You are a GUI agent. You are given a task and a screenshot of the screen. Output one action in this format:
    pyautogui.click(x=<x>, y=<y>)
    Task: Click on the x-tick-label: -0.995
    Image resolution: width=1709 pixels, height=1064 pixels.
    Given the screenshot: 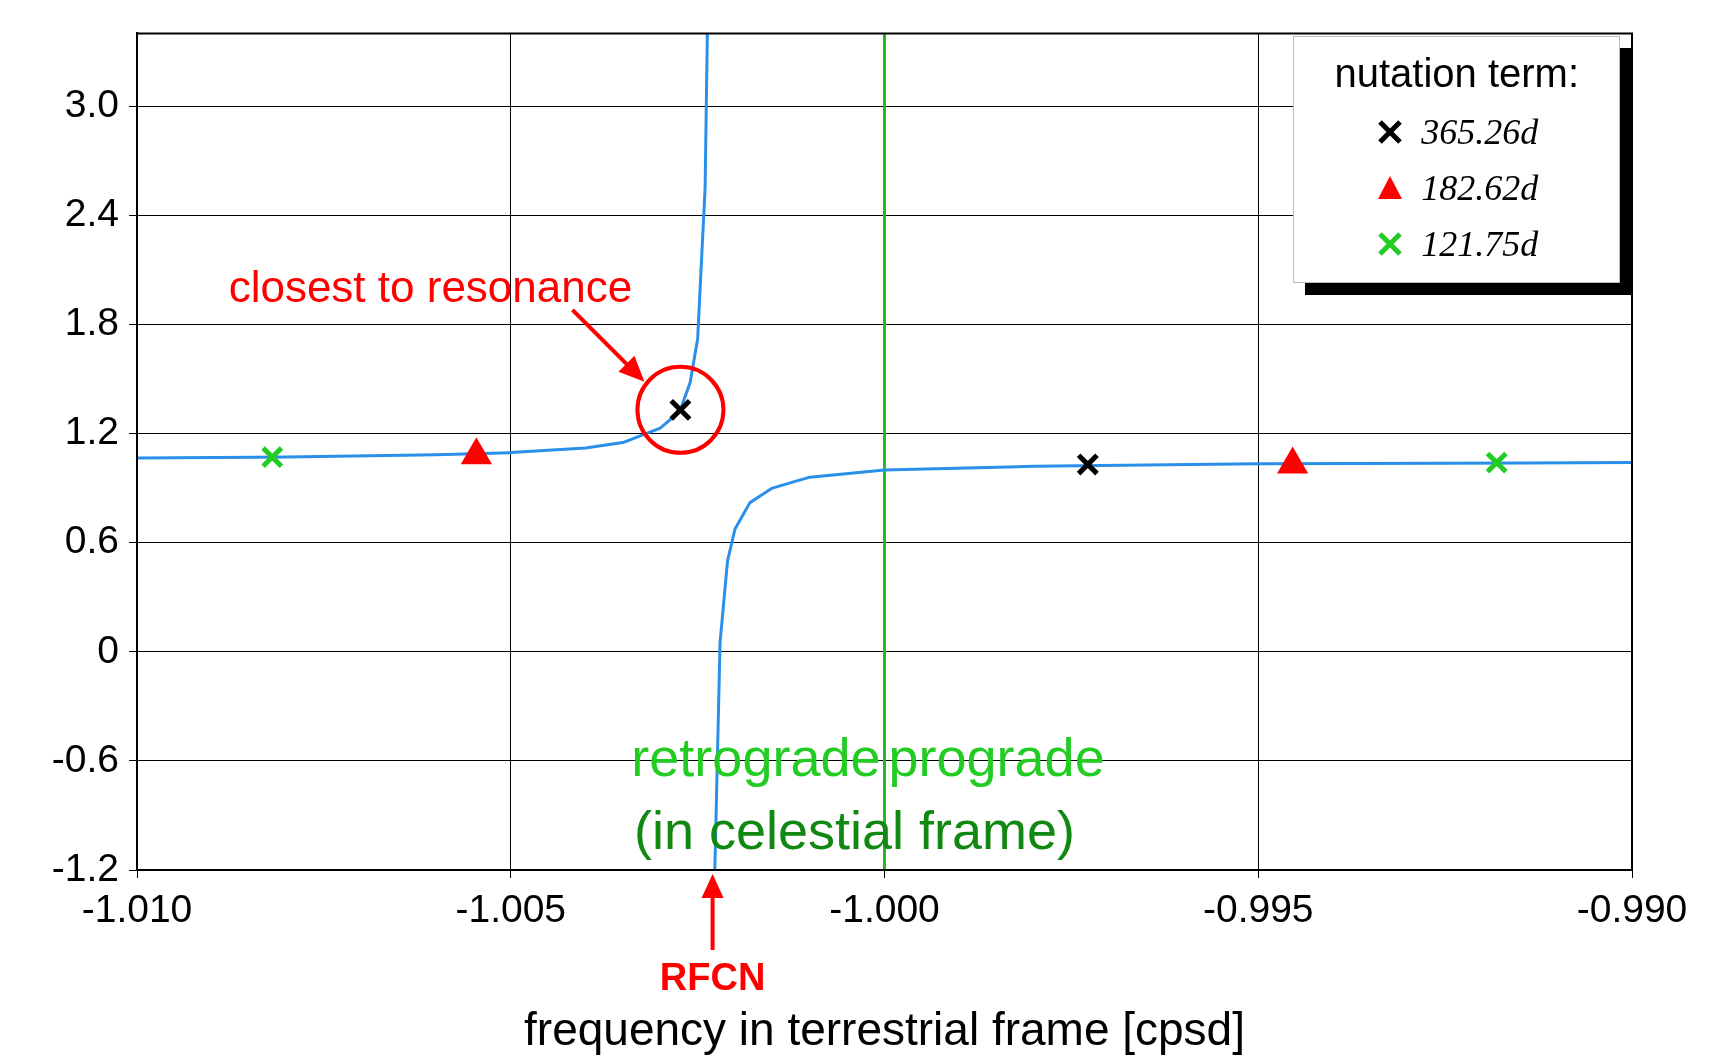 What is the action you would take?
    pyautogui.click(x=1258, y=909)
    